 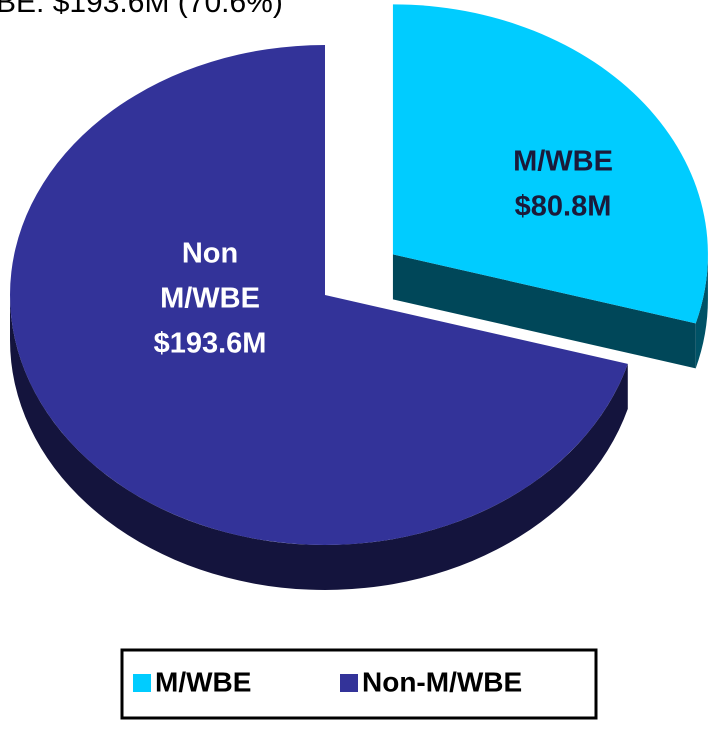 I want to click on data-label: $80.8M, so click(x=563, y=207).